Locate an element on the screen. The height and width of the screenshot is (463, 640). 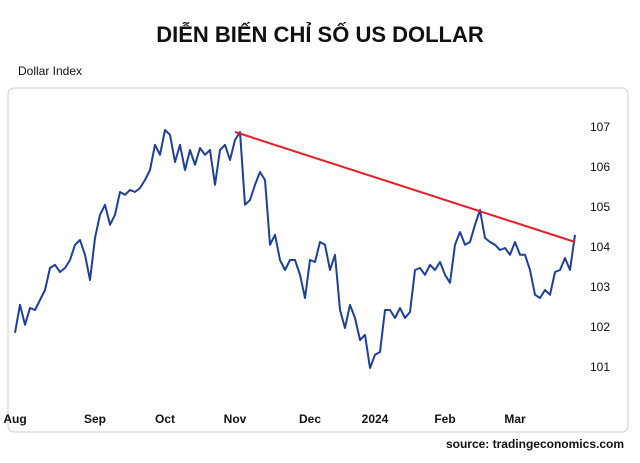
source-note: source: tradingeconomics.com is located at coordinates (535, 444).